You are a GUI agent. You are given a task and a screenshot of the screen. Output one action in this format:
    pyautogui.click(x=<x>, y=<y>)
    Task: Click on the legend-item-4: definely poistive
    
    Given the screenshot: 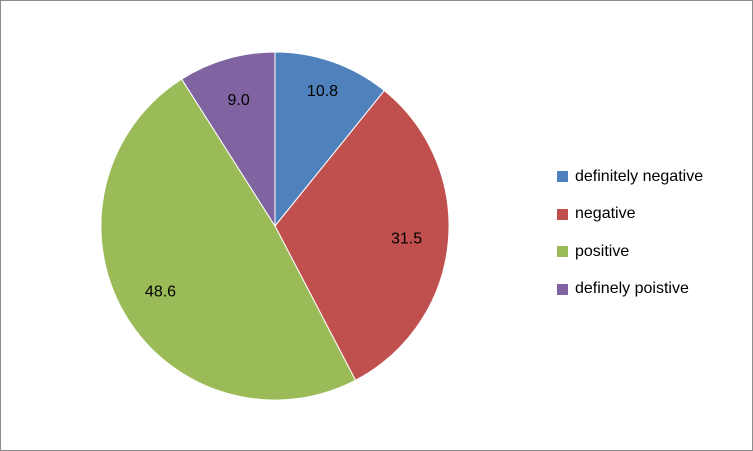 What is the action you would take?
    pyautogui.click(x=630, y=290)
    